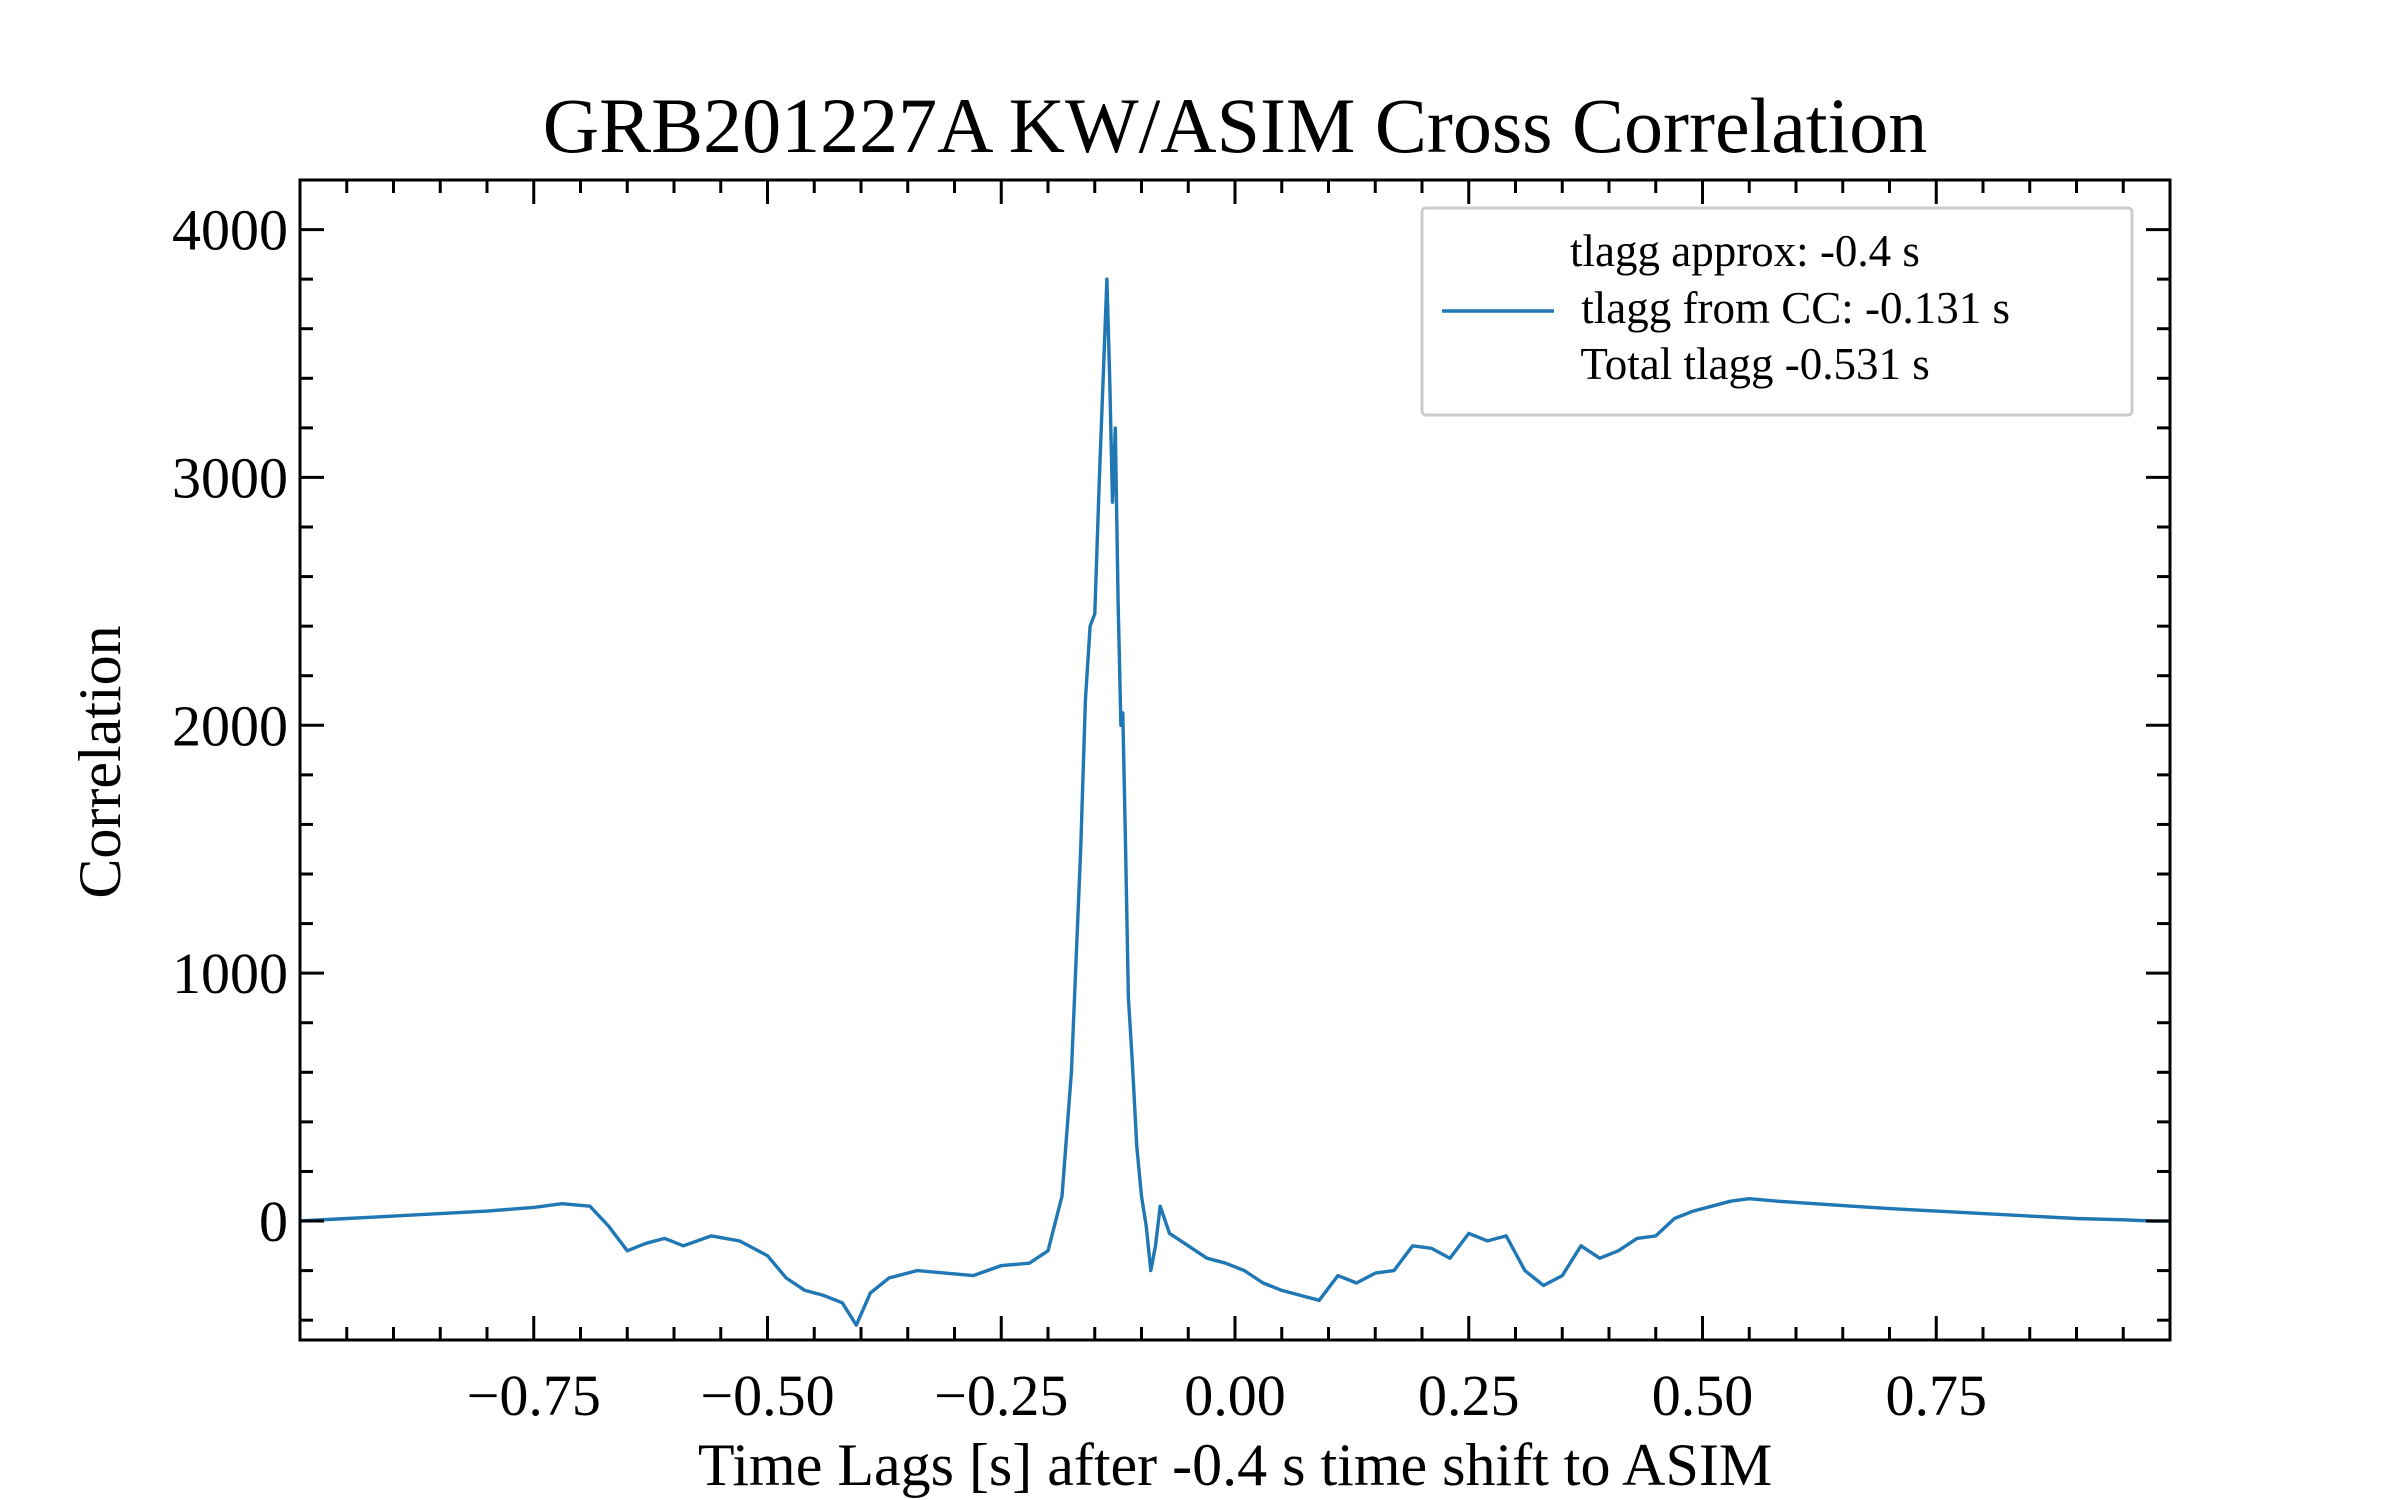 The height and width of the screenshot is (1500, 2400). Describe the element at coordinates (534, 1395) in the screenshot. I see `x-tick-label: −0.75` at that location.